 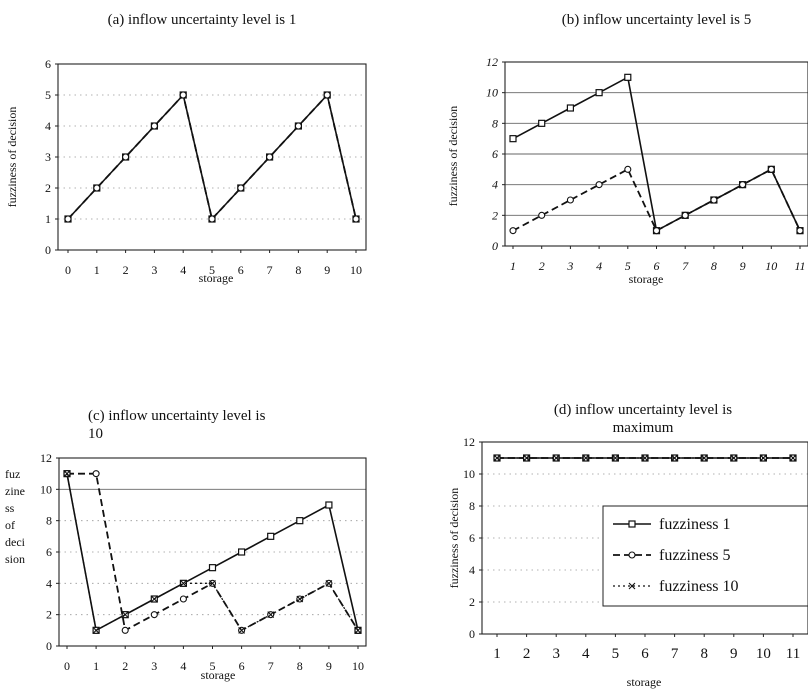 I want to click on chart-title: (d) inflow uncertainty level is, so click(x=643, y=410).